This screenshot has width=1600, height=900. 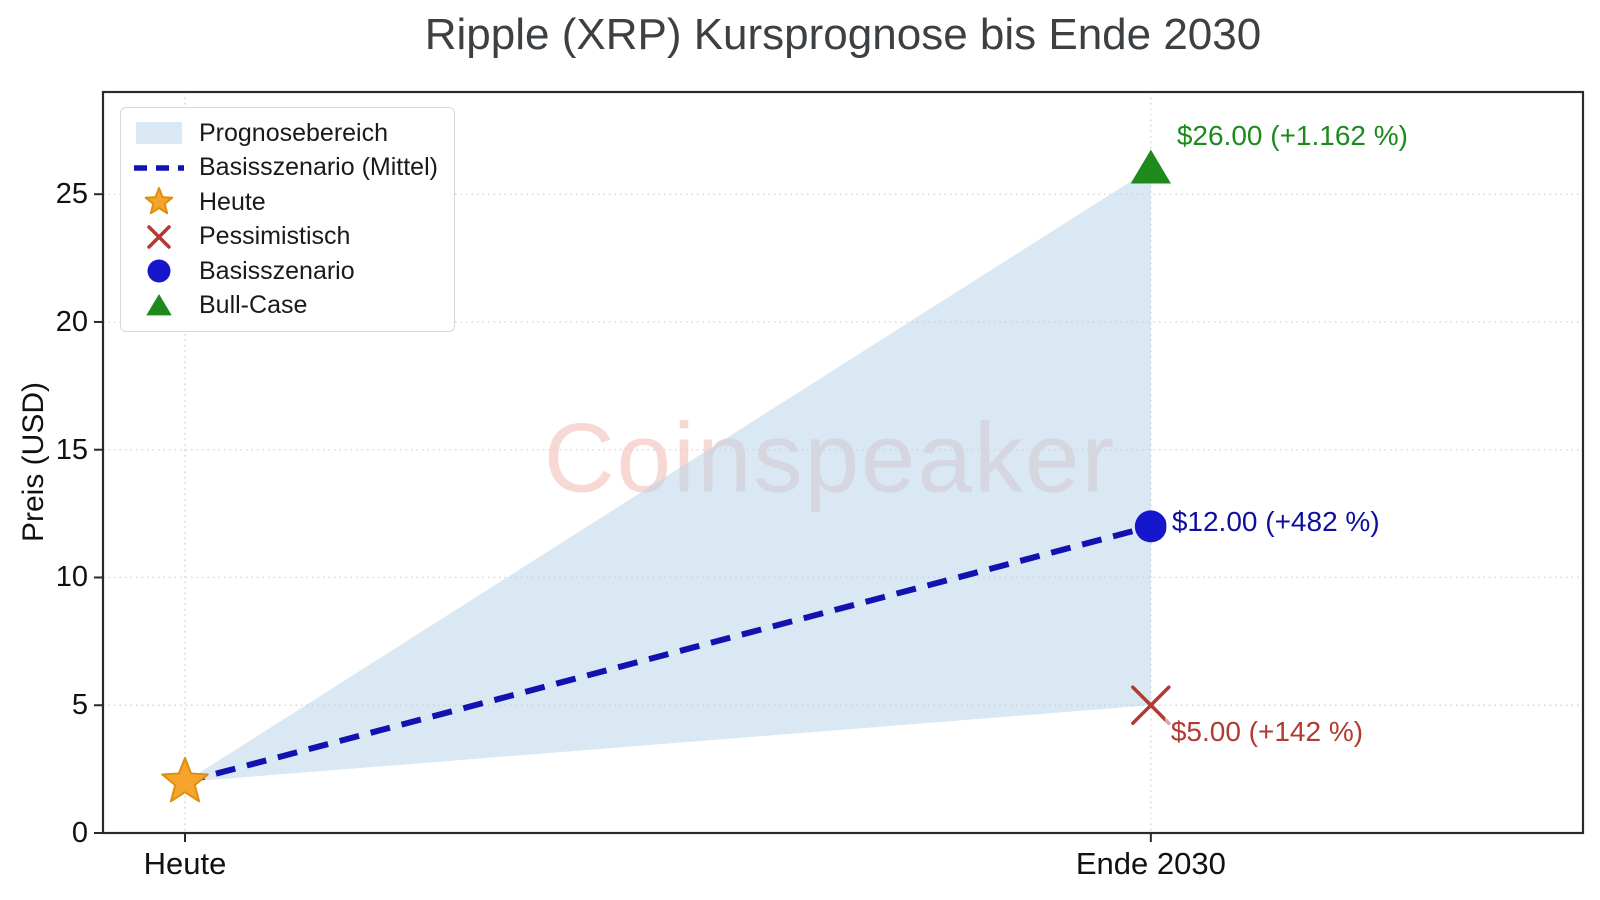 I want to click on star-glyph, so click(x=159, y=201).